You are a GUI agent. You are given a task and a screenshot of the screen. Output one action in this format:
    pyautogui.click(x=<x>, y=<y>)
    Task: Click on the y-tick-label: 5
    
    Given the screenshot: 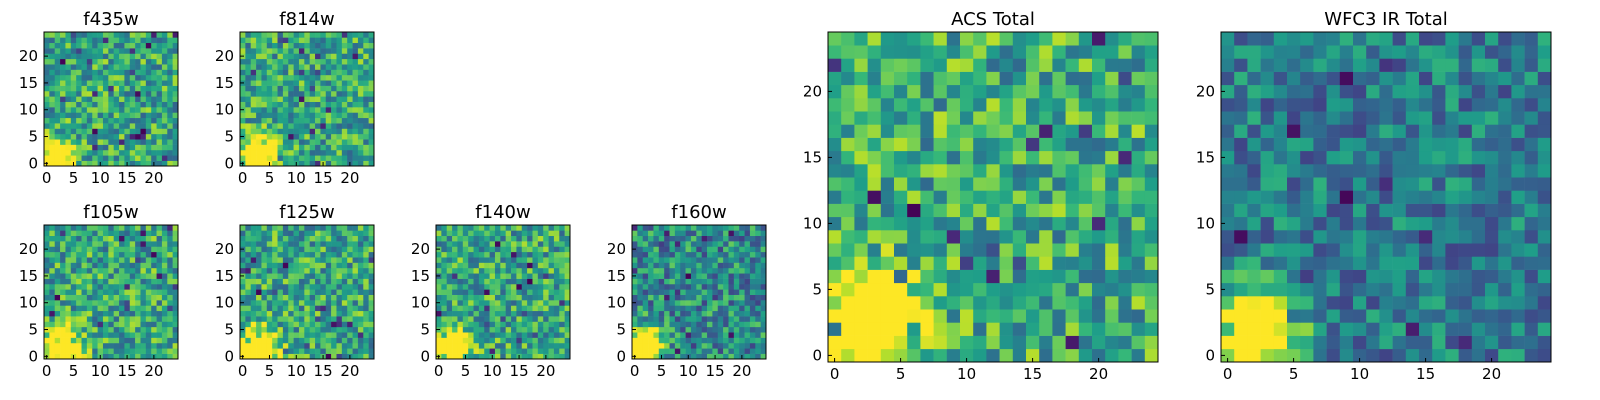 What is the action you would take?
    pyautogui.click(x=33, y=330)
    